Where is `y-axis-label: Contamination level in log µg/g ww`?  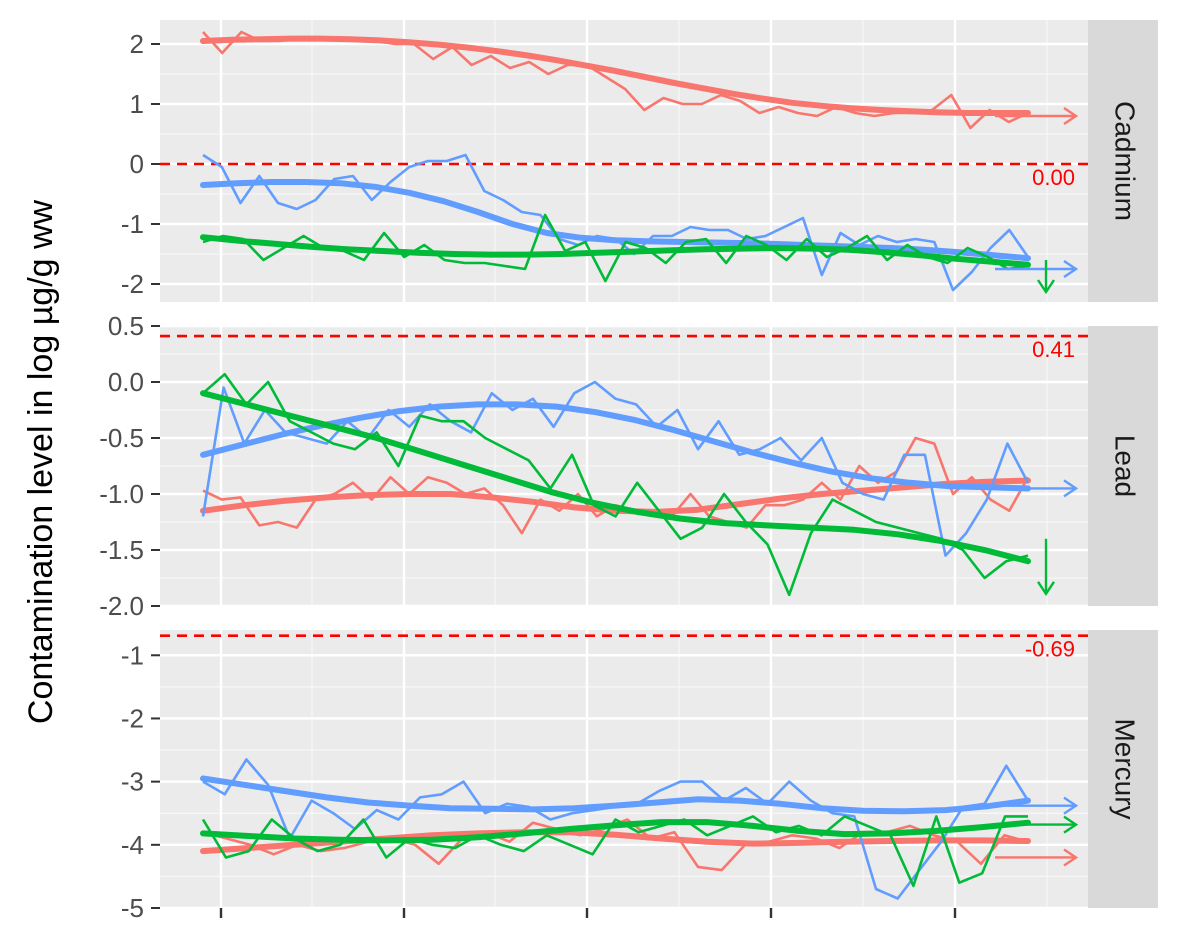 y-axis-label: Contamination level in log µg/g ww is located at coordinates (41, 461).